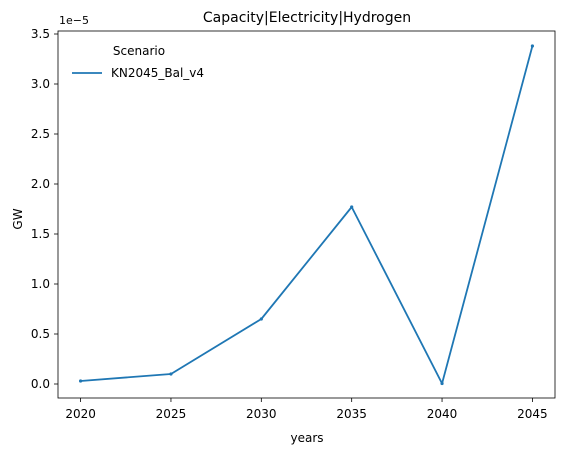 The width and height of the screenshot is (565, 456). Describe the element at coordinates (40, 134) in the screenshot. I see `y-tick-label: 2.5` at that location.